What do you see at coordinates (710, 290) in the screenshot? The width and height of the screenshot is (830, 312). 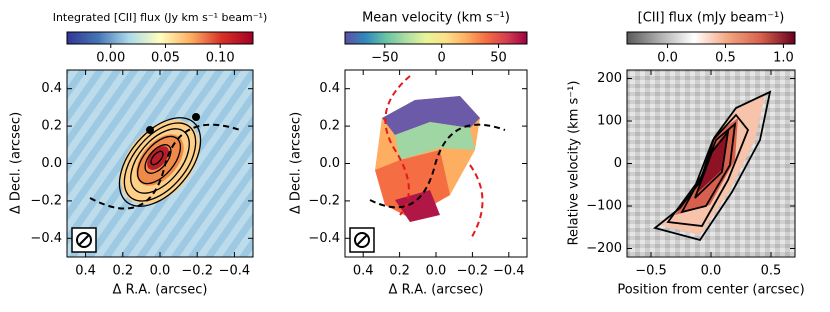 I see `x-axis-label: Position from center (arcsec)` at bounding box center [710, 290].